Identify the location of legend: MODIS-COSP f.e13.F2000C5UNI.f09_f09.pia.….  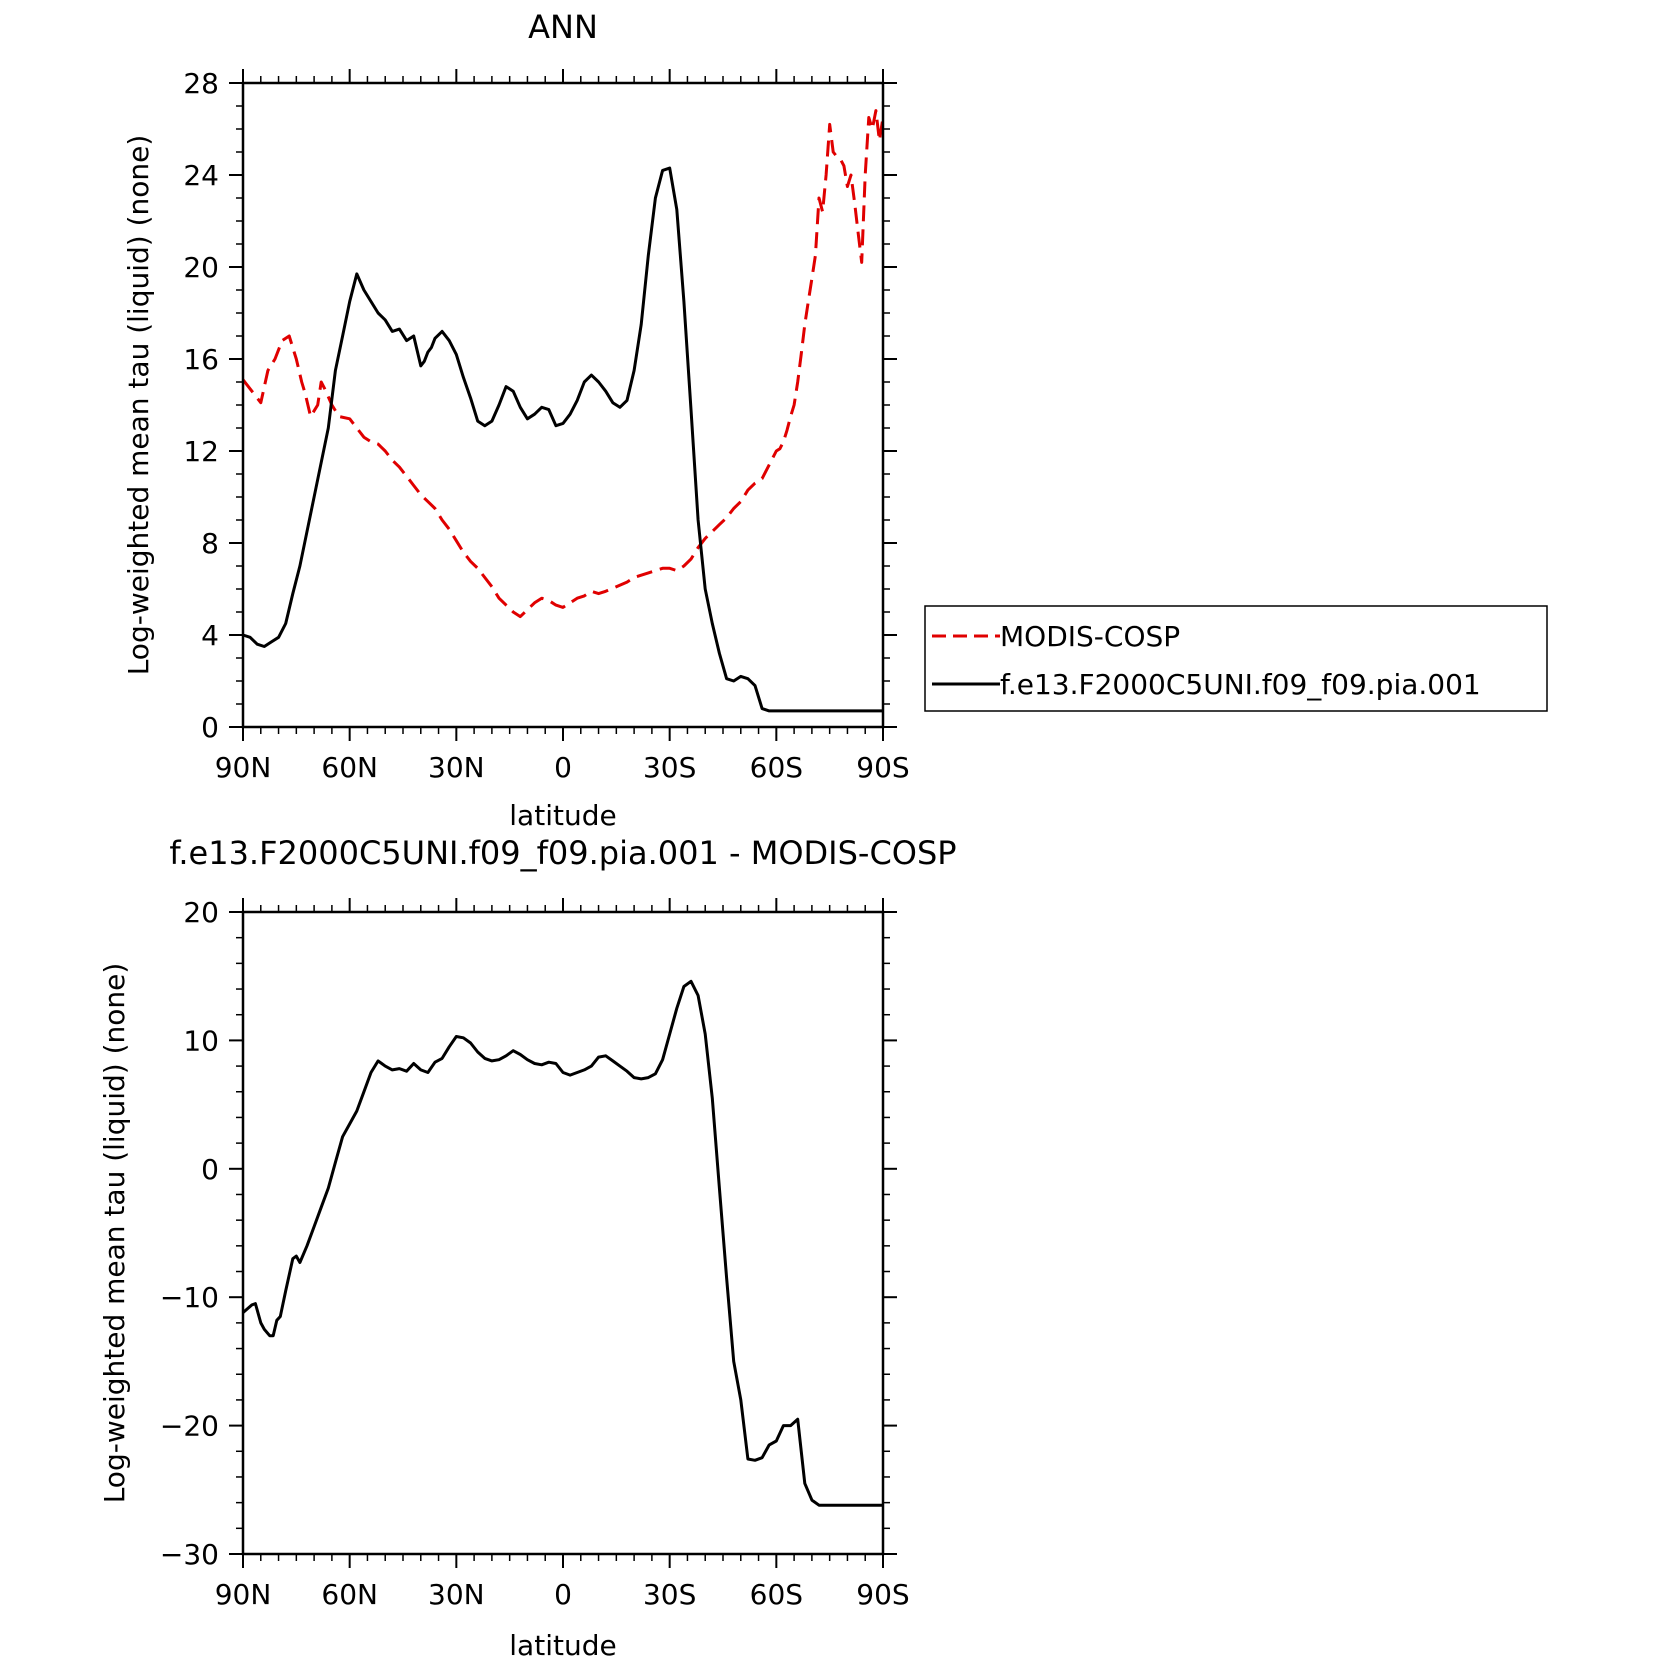
(1236, 658).